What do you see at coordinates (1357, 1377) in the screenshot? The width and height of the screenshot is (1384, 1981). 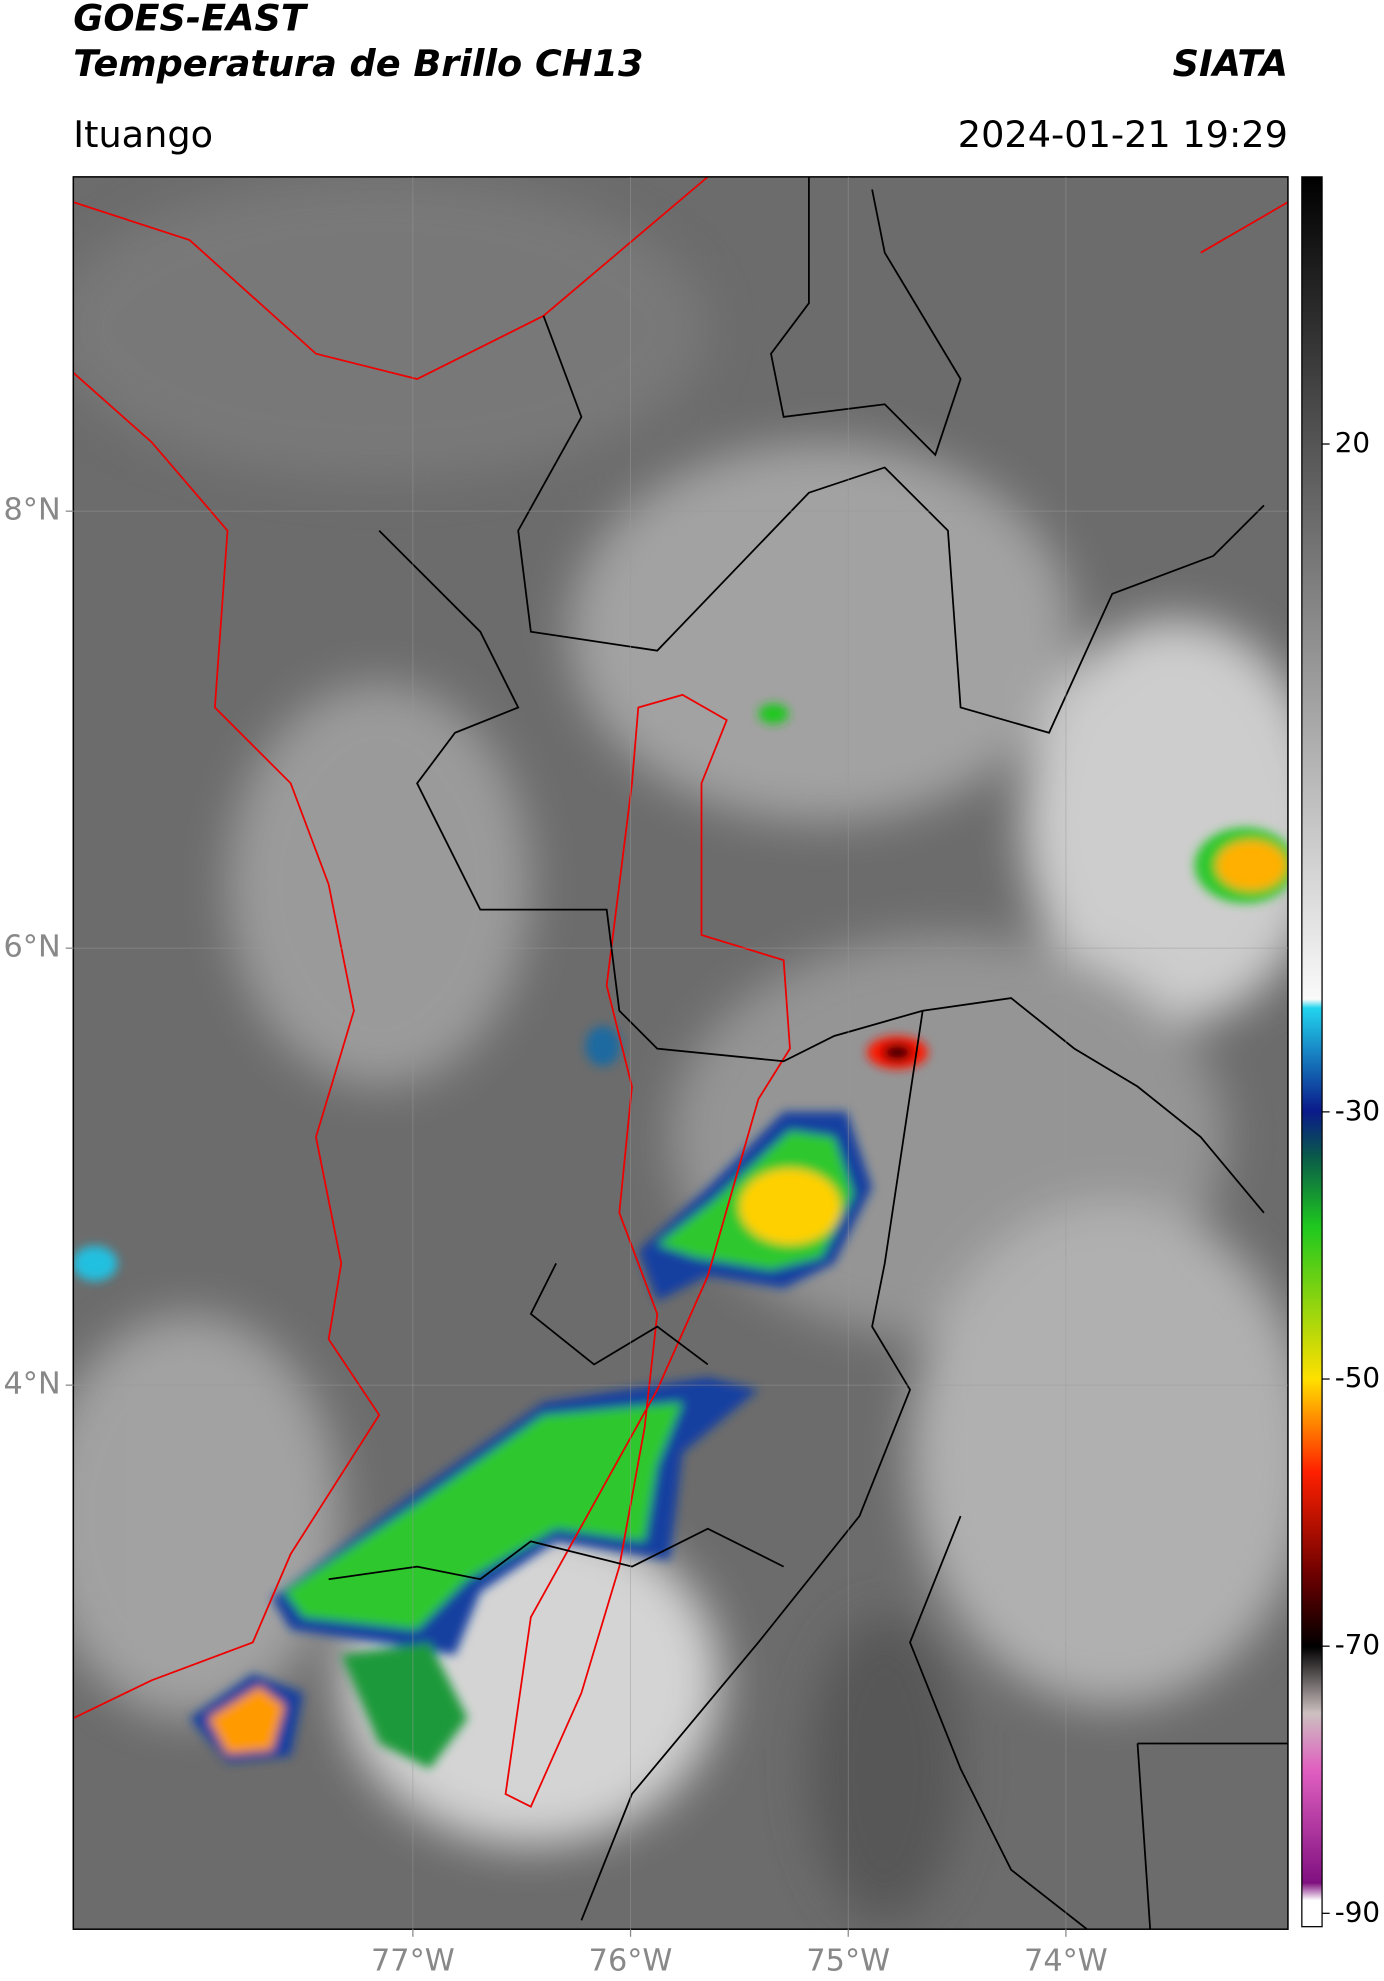 I see `colorbar-tick-label: -50` at bounding box center [1357, 1377].